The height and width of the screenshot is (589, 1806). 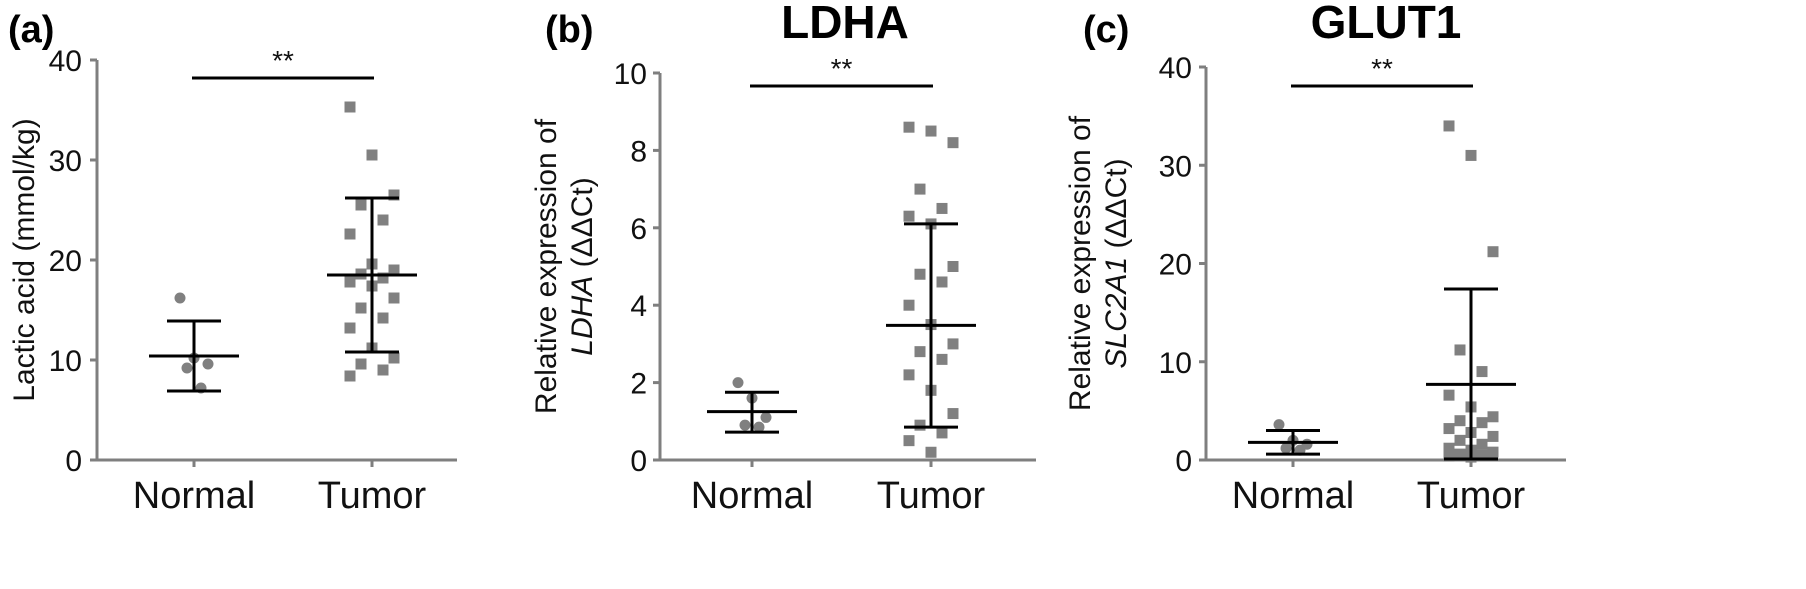 I want to click on panel-label: (a), so click(x=31, y=30).